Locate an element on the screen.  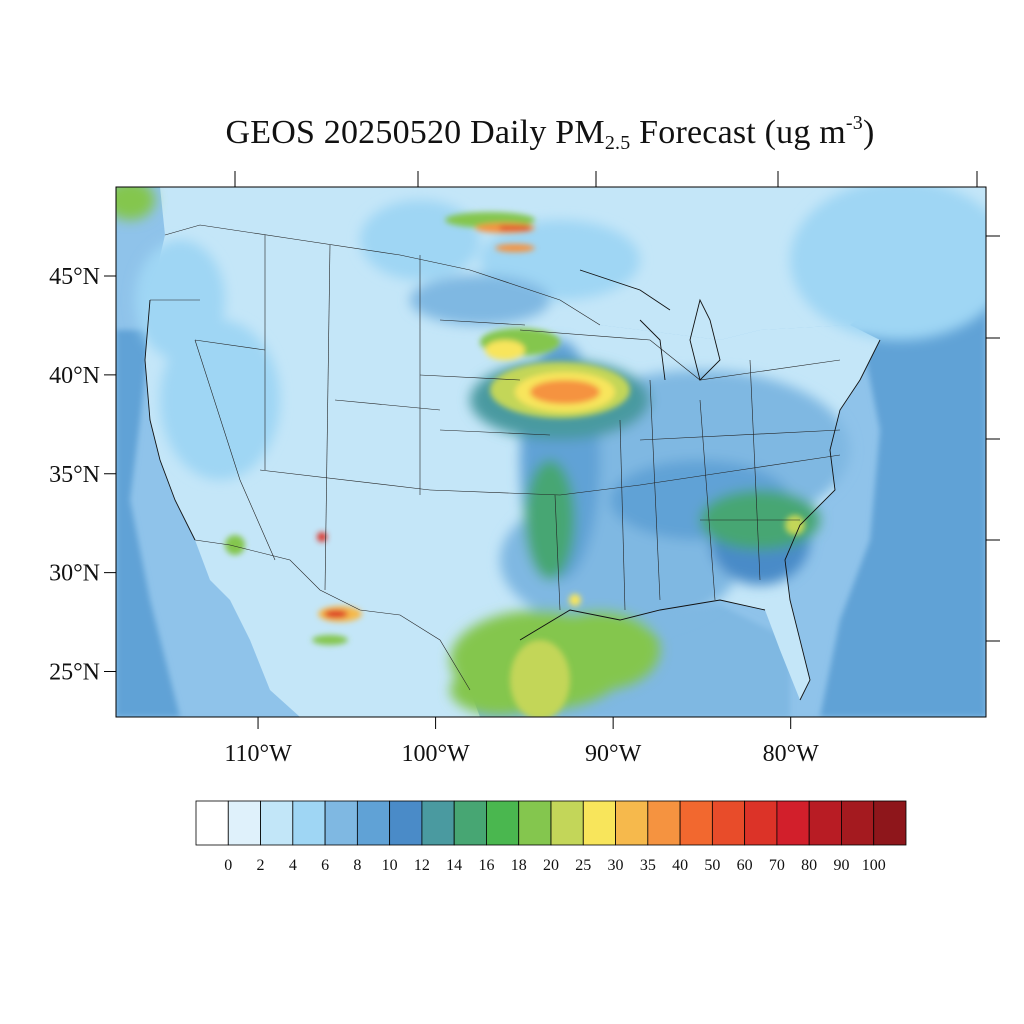
colorbar-label: 70 is located at coordinates (777, 865).